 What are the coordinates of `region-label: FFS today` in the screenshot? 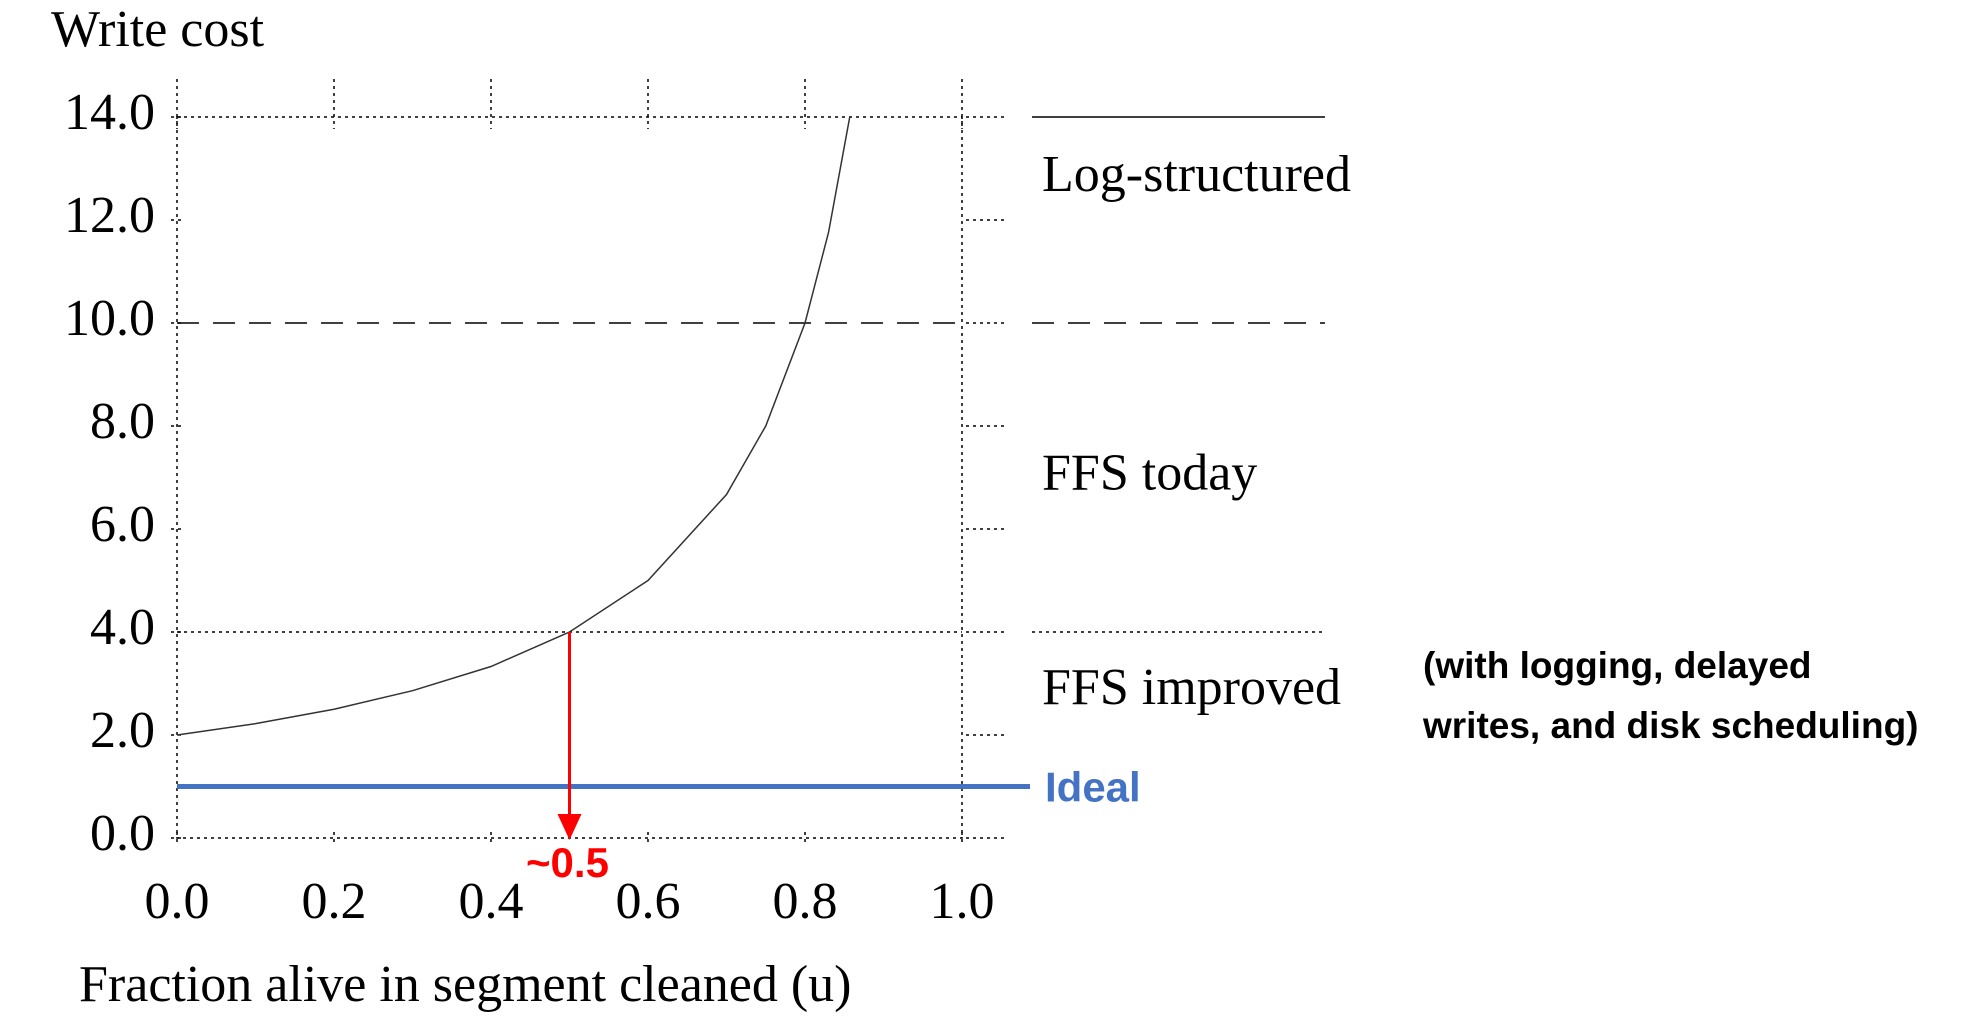 It's located at (1149, 472).